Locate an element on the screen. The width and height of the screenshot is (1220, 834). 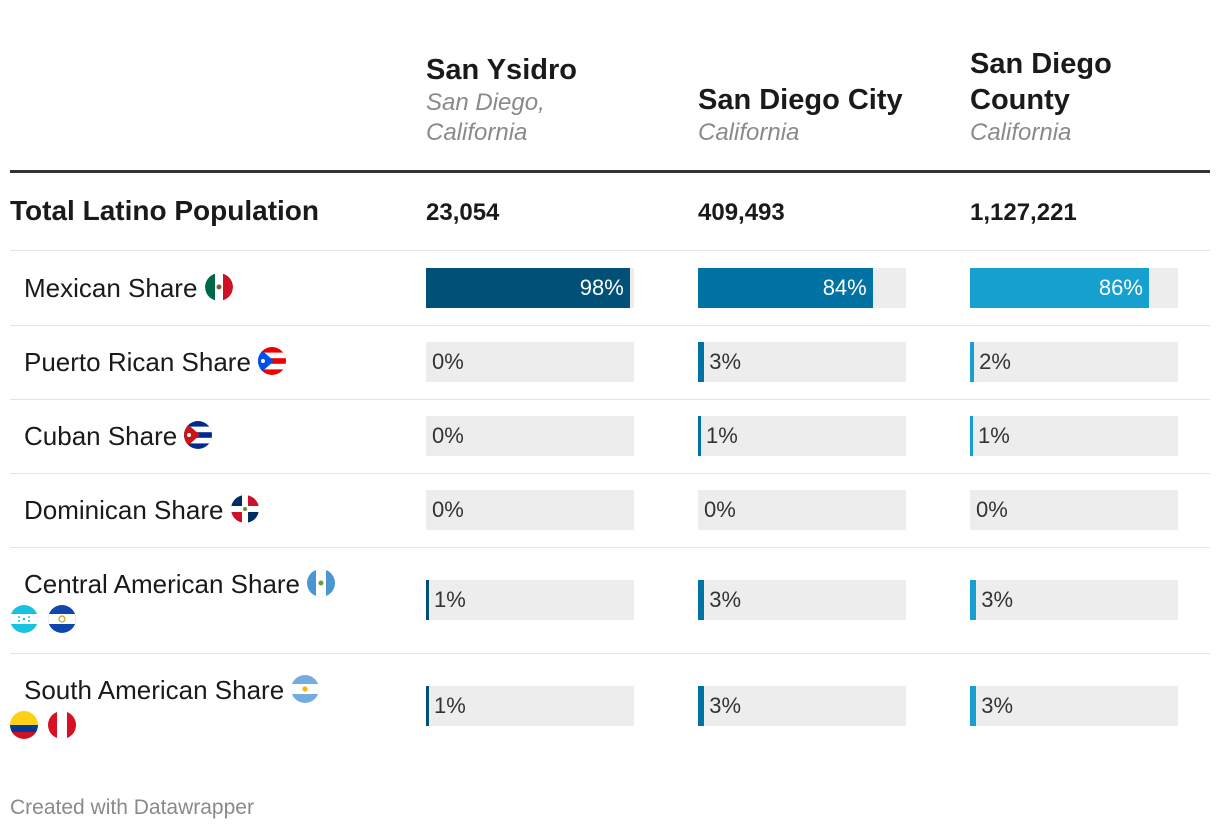
row-label: South American Share is located at coordinates (192, 708).